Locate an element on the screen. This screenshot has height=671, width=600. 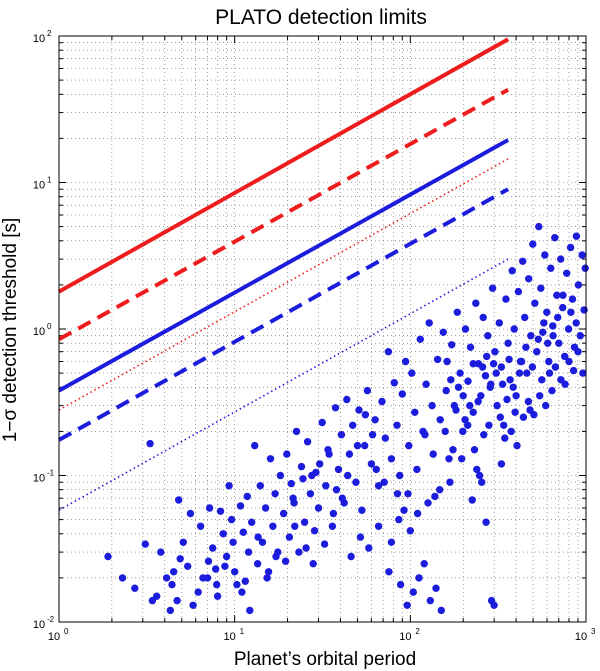
x-tick-exponent: 0 is located at coordinates (66, 631).